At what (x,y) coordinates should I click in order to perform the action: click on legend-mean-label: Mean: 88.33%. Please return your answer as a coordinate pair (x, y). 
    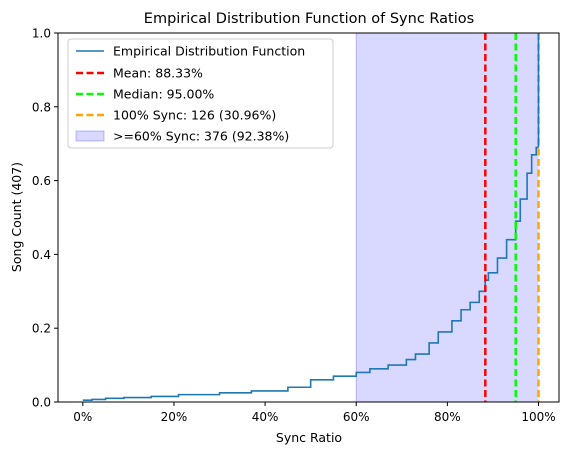
    Looking at the image, I should click on (158, 73).